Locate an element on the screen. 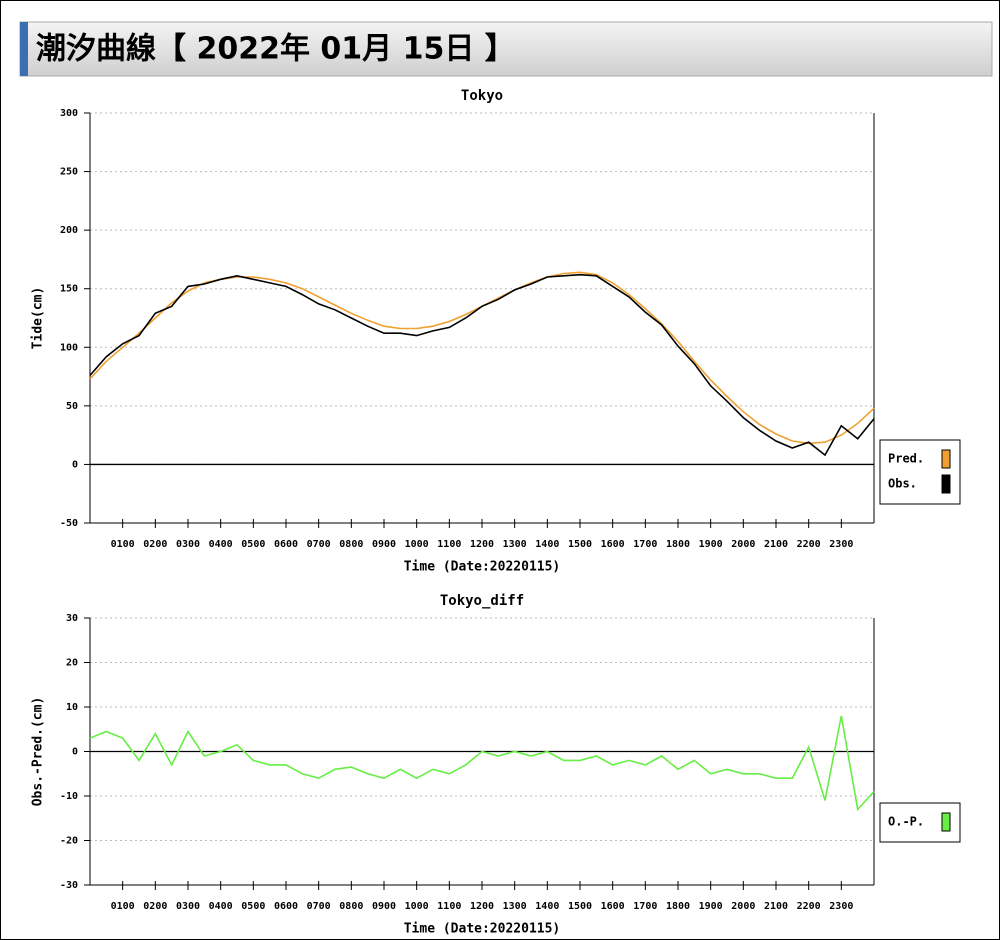  y-tick-label: 200 is located at coordinates (69, 230).